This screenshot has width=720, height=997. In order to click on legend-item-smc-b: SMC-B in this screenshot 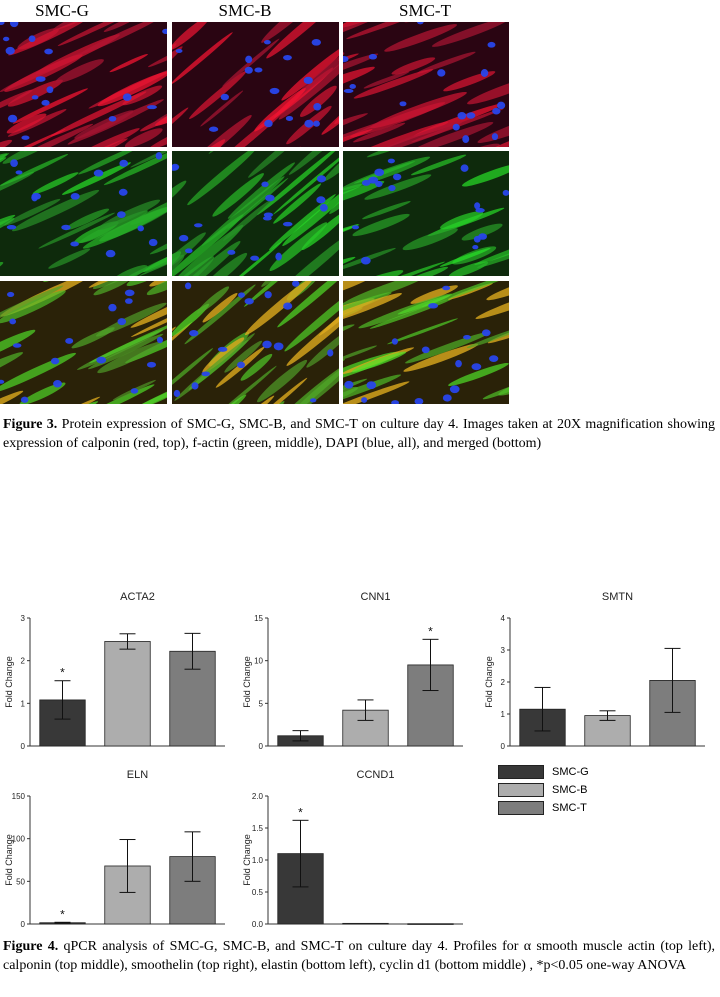, I will do `click(543, 790)`.